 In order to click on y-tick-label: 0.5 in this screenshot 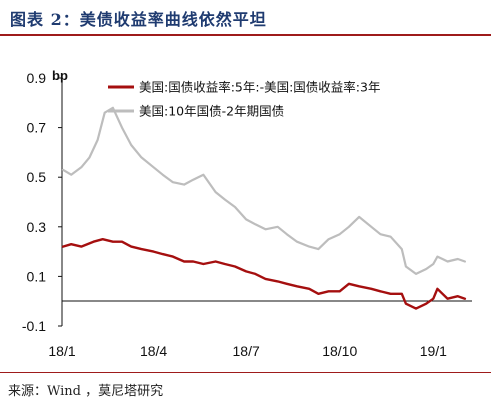, I will do `click(37, 177)`.